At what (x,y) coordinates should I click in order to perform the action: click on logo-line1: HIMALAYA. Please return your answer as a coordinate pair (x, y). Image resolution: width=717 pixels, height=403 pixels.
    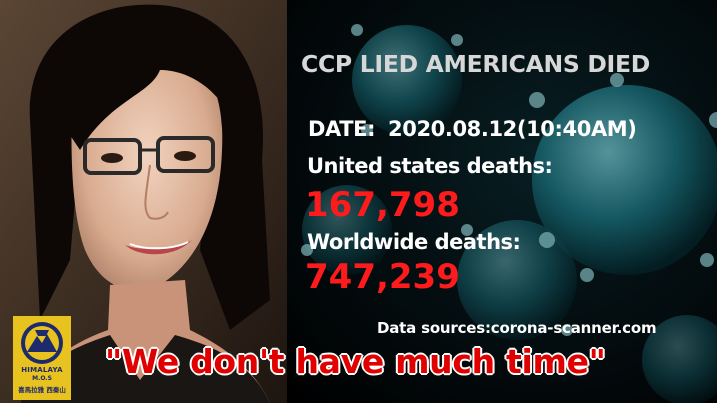
    Looking at the image, I should click on (42, 370).